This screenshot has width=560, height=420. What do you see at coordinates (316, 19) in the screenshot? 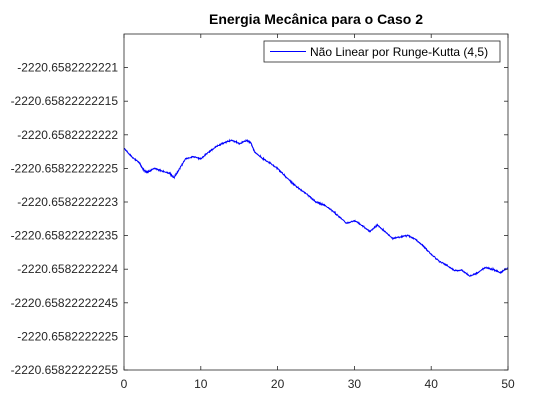
I see `chart-title: Energia Mecânica para o Caso 2` at bounding box center [316, 19].